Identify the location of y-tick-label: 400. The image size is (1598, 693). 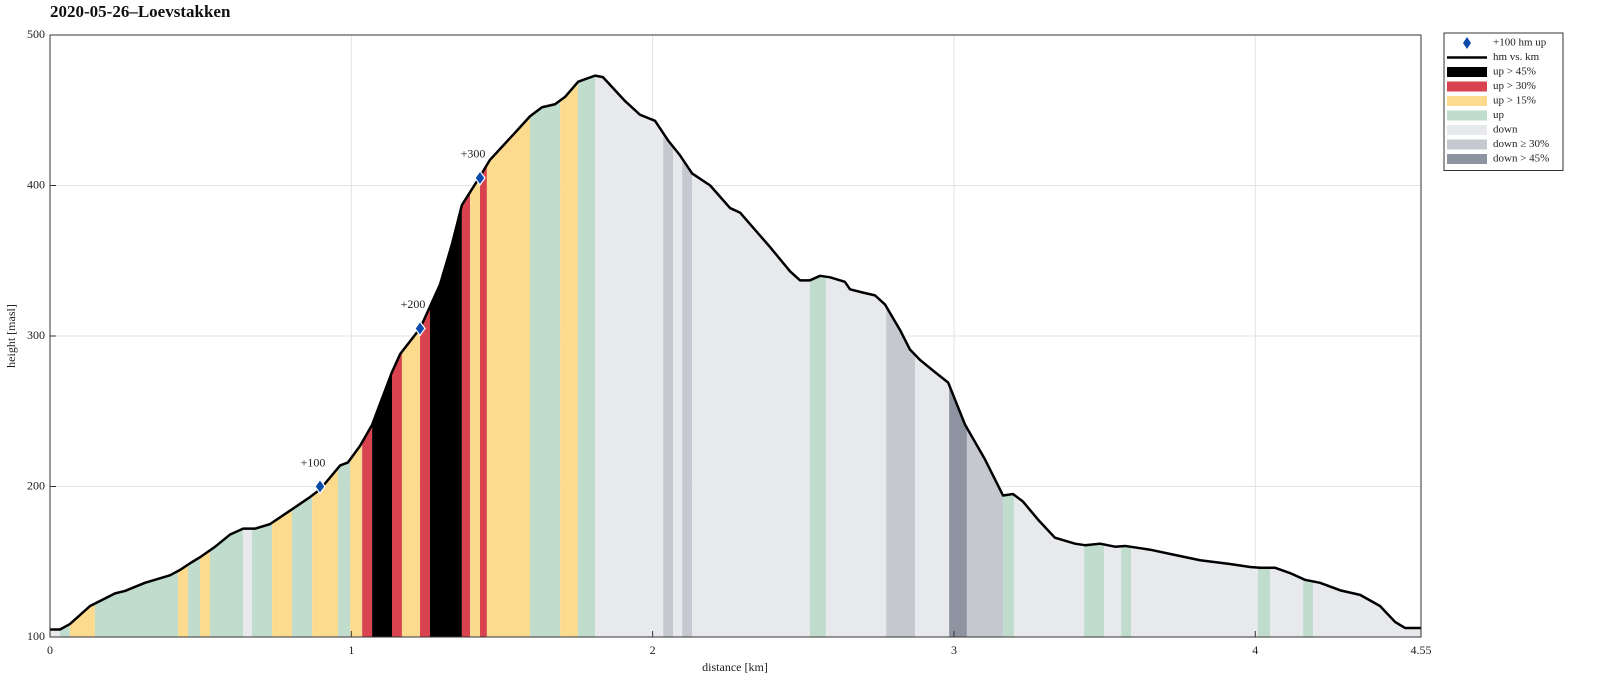
(36, 184).